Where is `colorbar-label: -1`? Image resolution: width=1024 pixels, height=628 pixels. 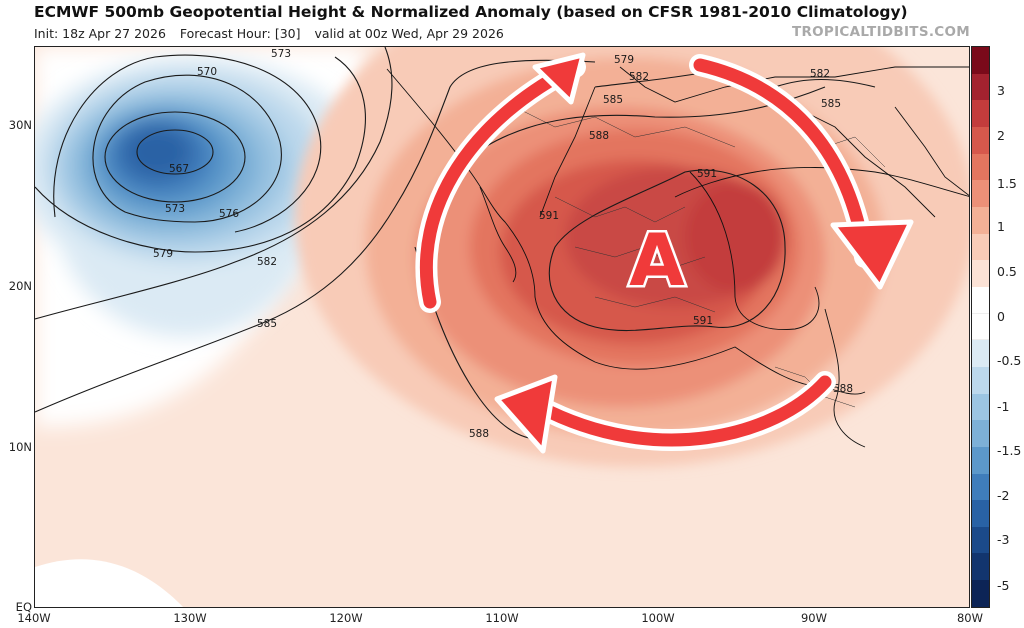 colorbar-label: -1 is located at coordinates (1003, 406).